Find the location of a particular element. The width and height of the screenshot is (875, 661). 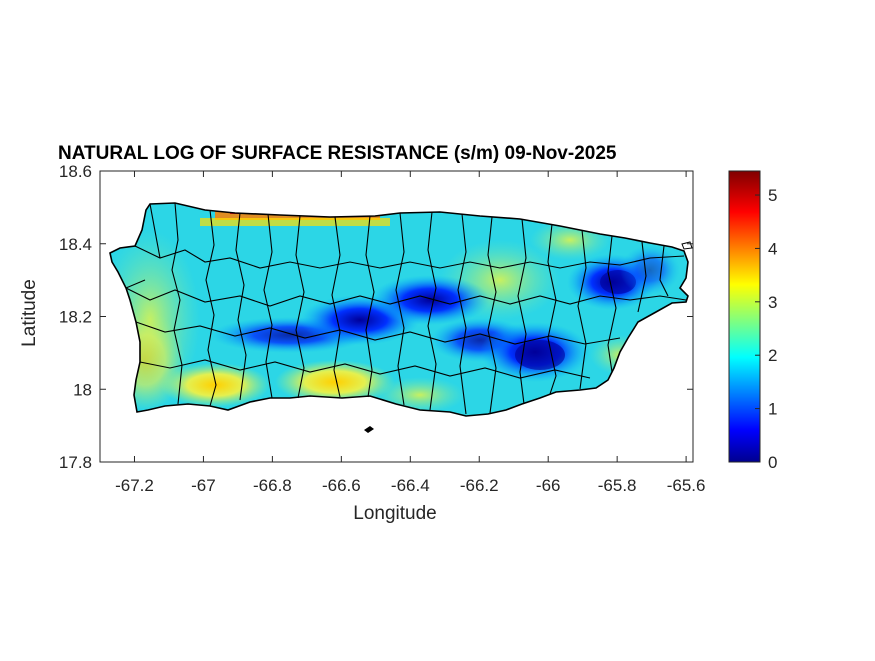

colorbar-tick-label: 2 is located at coordinates (772, 355).